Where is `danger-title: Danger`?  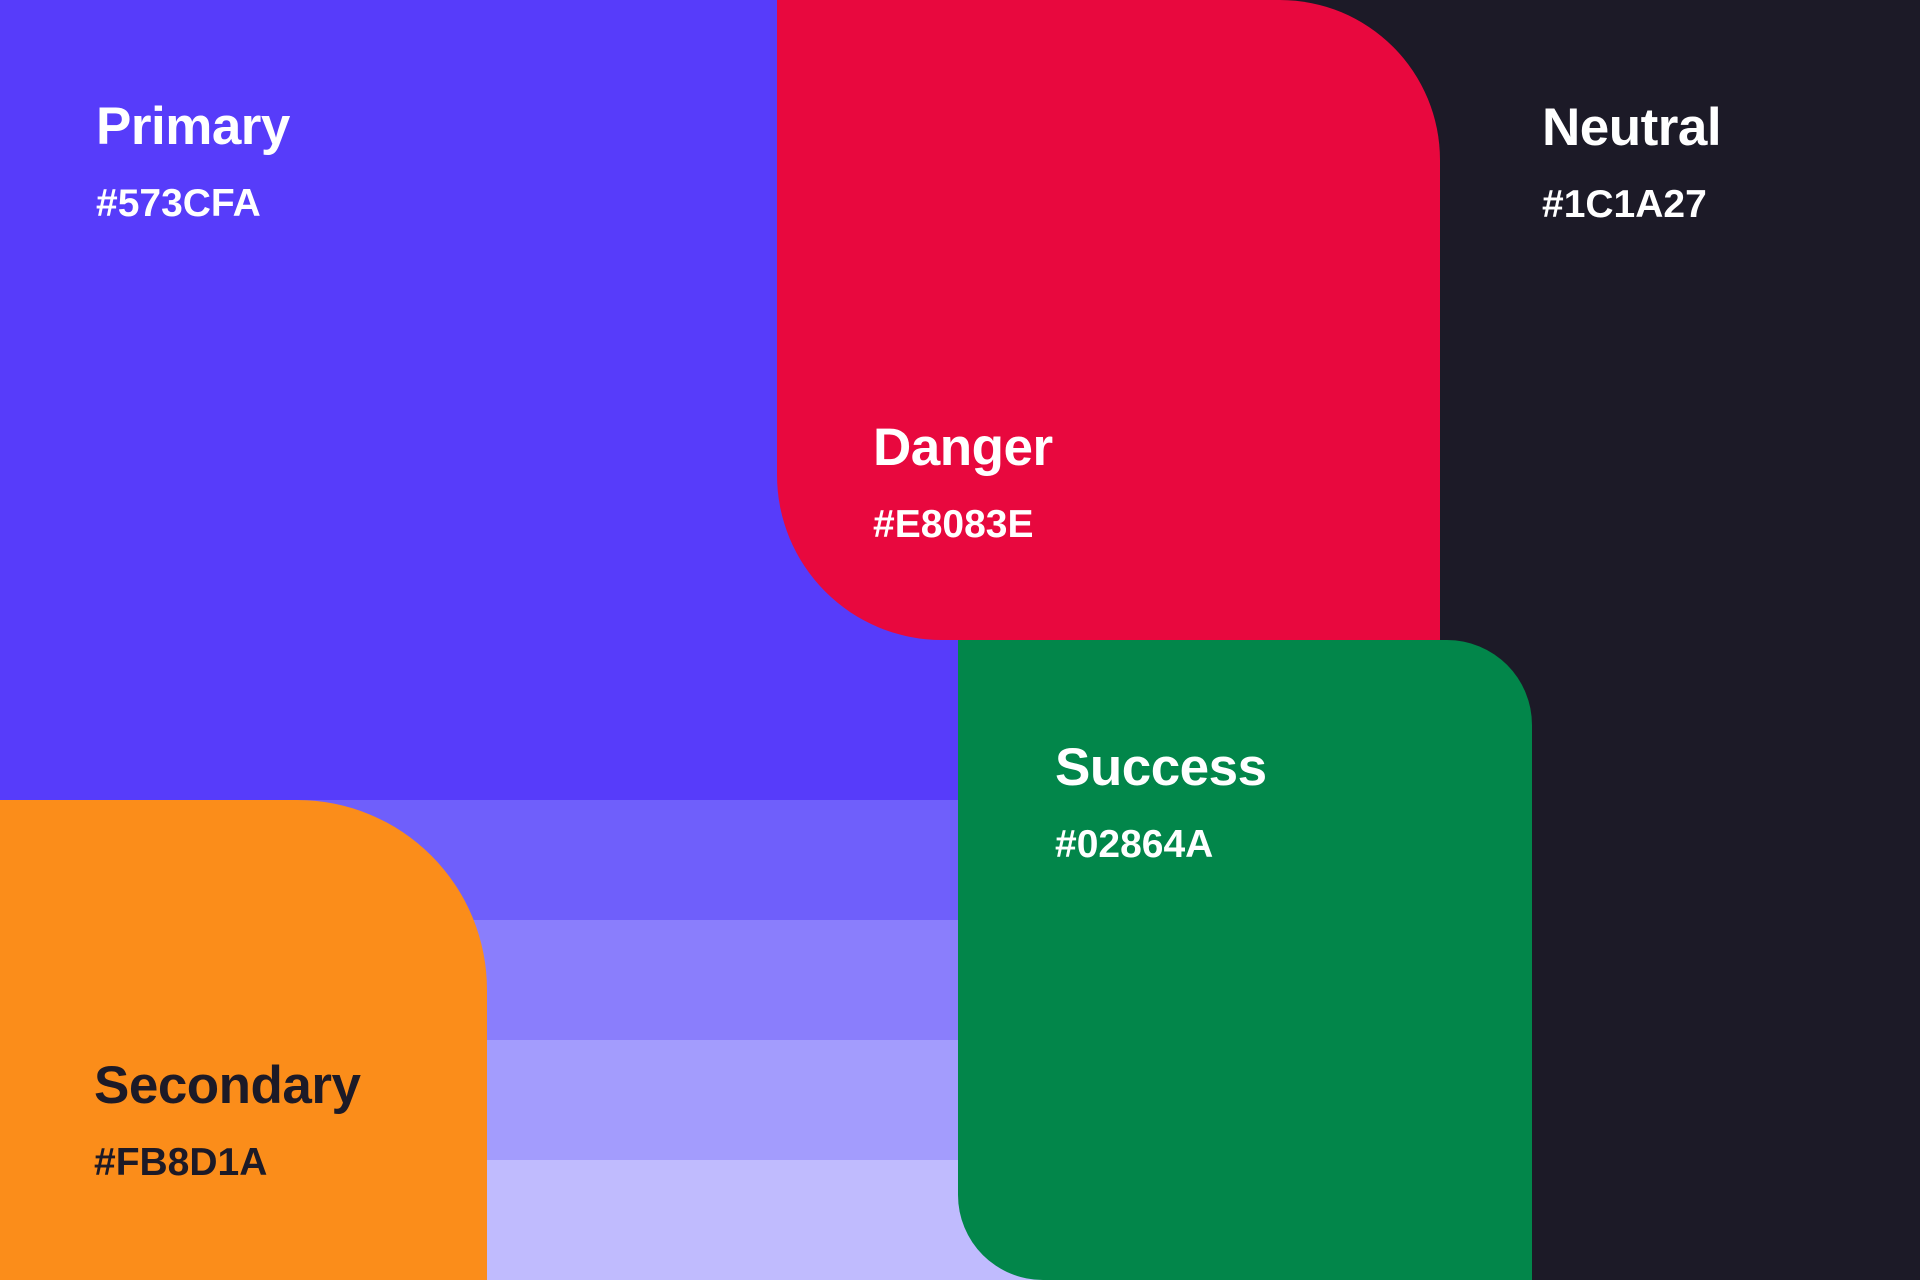
danger-title: Danger is located at coordinates (963, 447).